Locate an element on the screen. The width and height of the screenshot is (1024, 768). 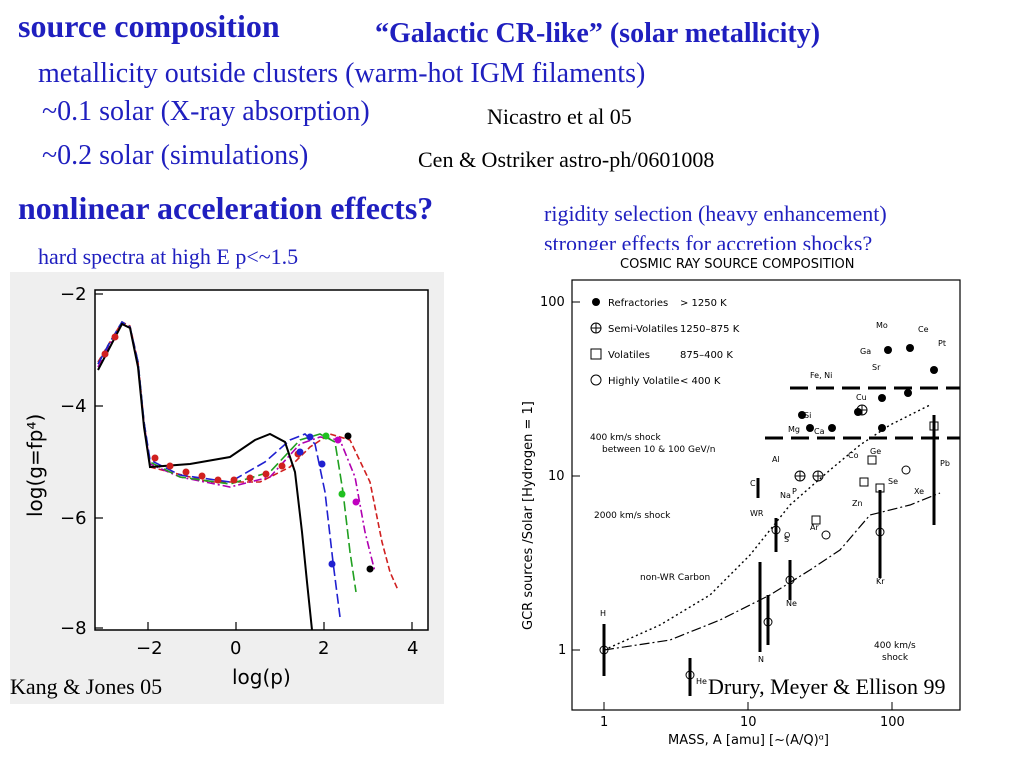
left-ytick-1: −2 is located at coordinates (73, 294).